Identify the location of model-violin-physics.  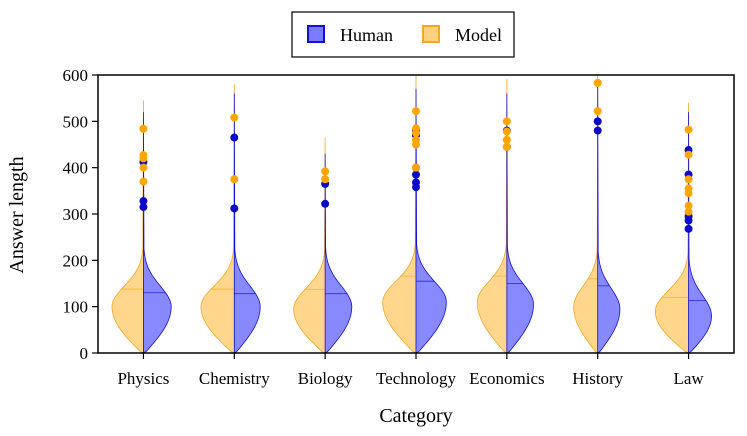
(127, 227).